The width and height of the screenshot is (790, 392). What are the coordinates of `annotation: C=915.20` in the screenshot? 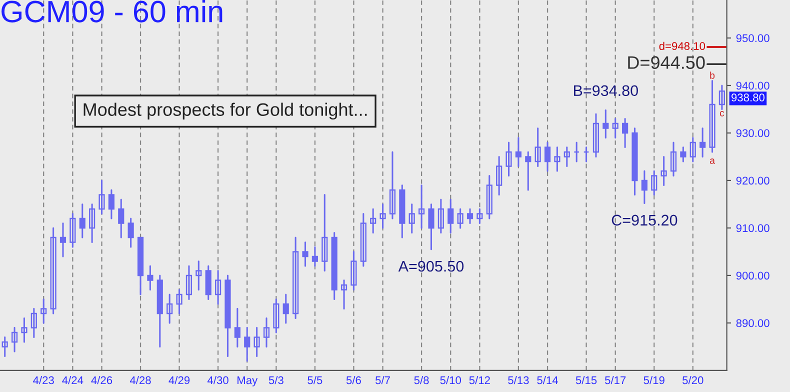 It's located at (645, 220).